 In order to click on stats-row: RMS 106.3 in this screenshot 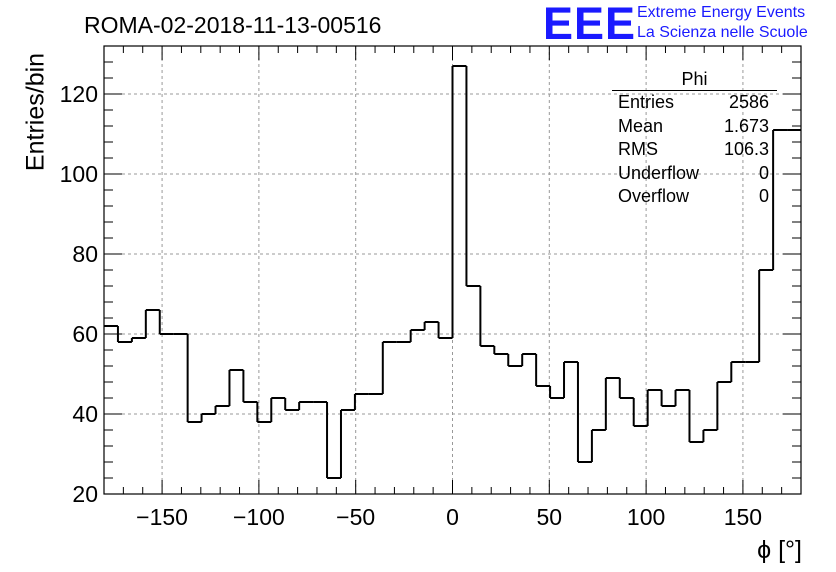, I will do `click(694, 150)`.